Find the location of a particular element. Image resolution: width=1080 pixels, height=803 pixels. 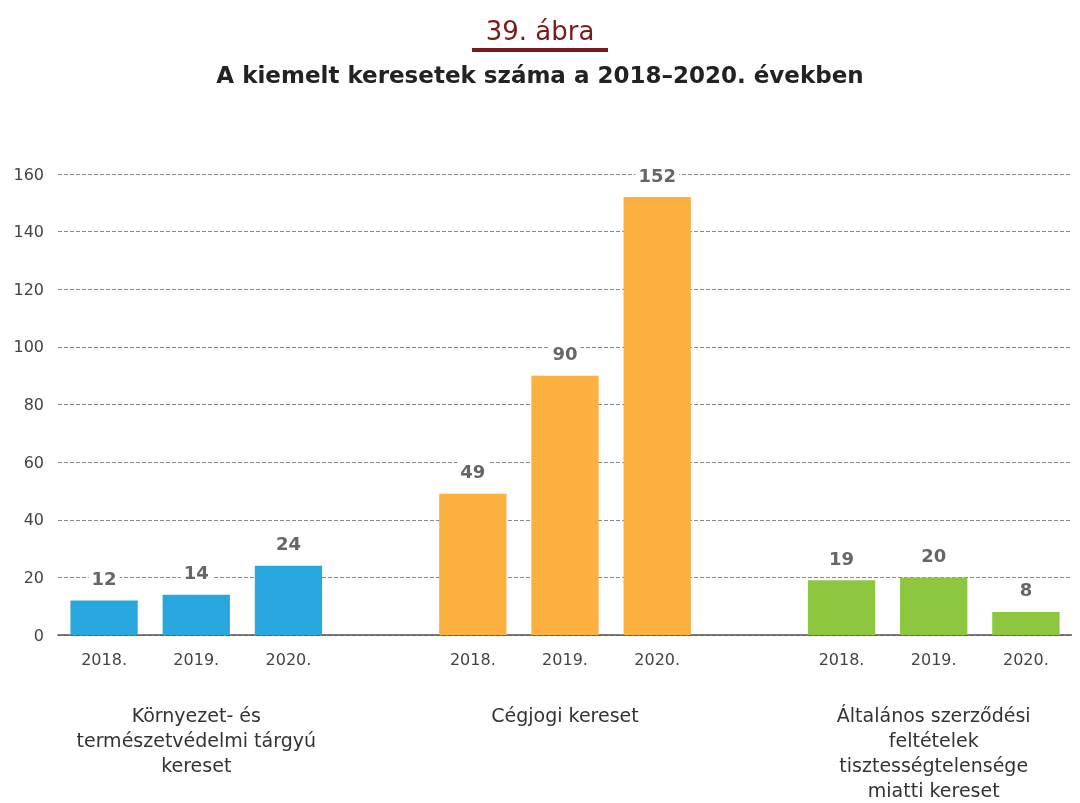

data-label: 24 is located at coordinates (288, 544).